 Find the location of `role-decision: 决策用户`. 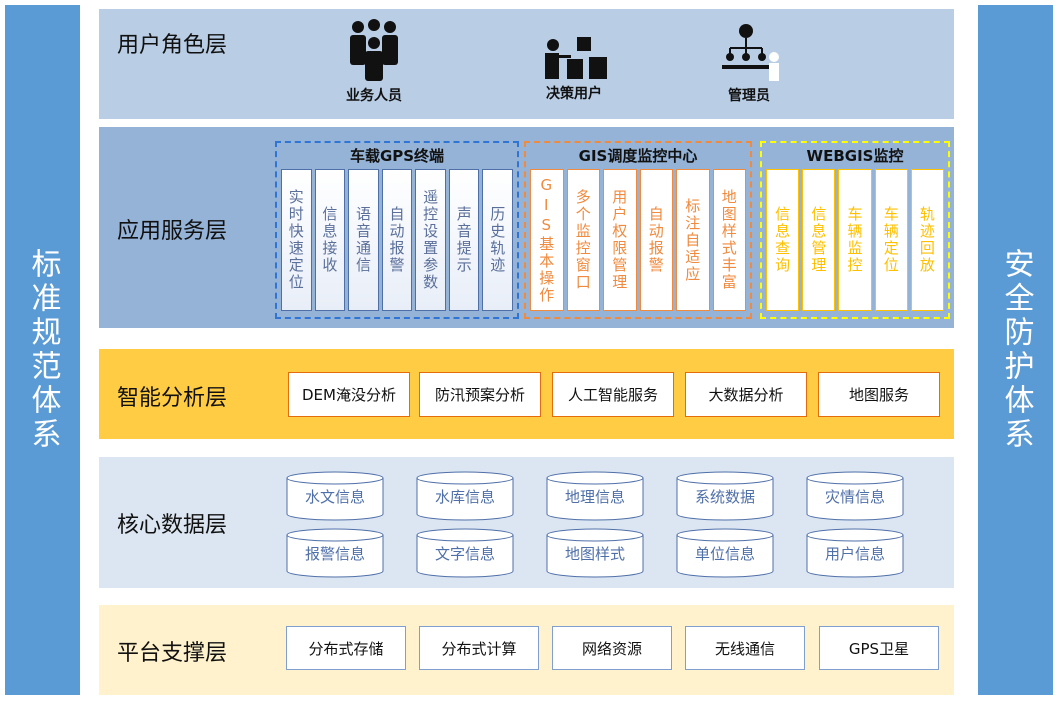

role-decision: 决策用户 is located at coordinates (574, 68).